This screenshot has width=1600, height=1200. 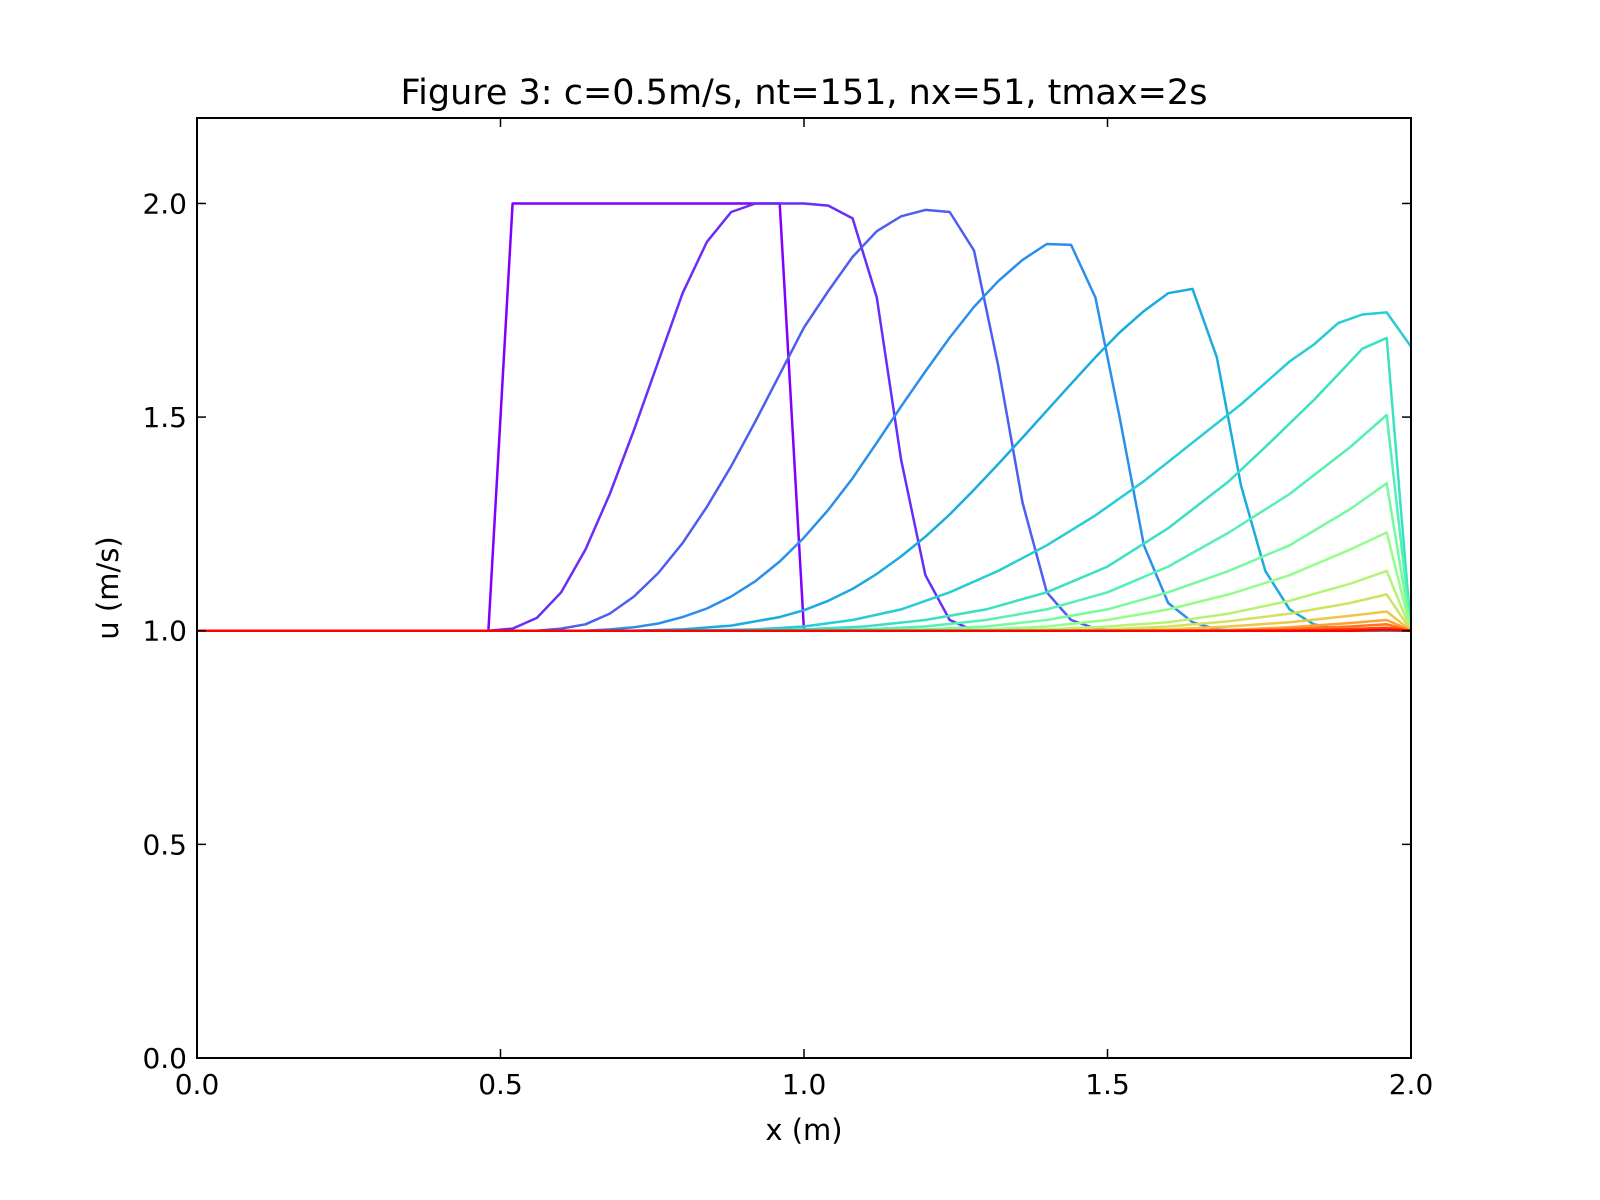 I want to click on x-axis-label: x (m), so click(x=803, y=1130).